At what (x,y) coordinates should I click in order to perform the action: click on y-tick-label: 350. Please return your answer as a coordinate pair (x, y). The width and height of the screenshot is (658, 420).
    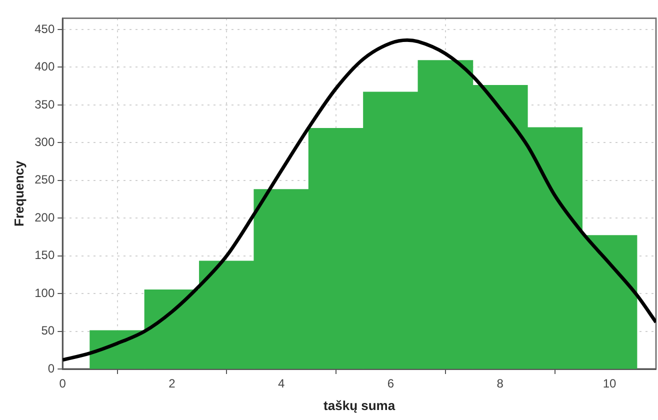
    Looking at the image, I should click on (44, 104).